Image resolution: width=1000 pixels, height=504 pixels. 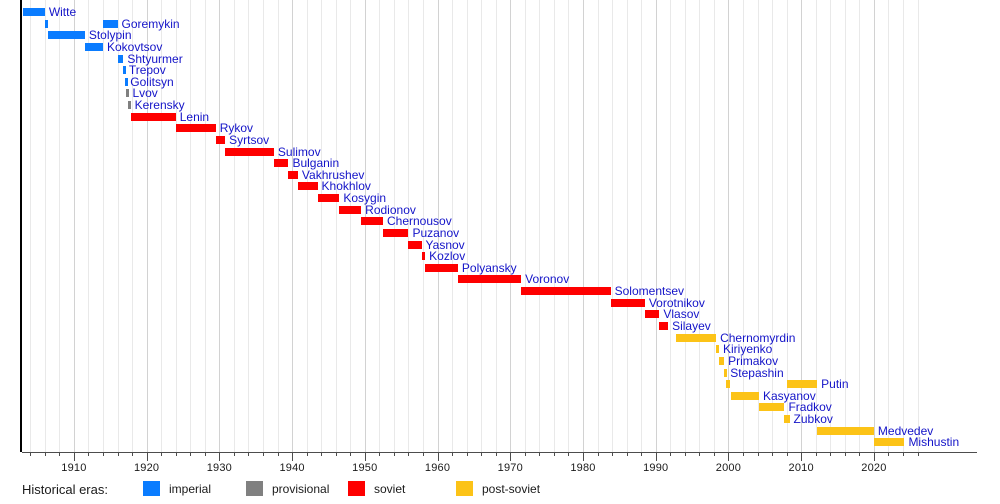 I want to click on timeline-row: Rodionov, so click(x=499, y=211).